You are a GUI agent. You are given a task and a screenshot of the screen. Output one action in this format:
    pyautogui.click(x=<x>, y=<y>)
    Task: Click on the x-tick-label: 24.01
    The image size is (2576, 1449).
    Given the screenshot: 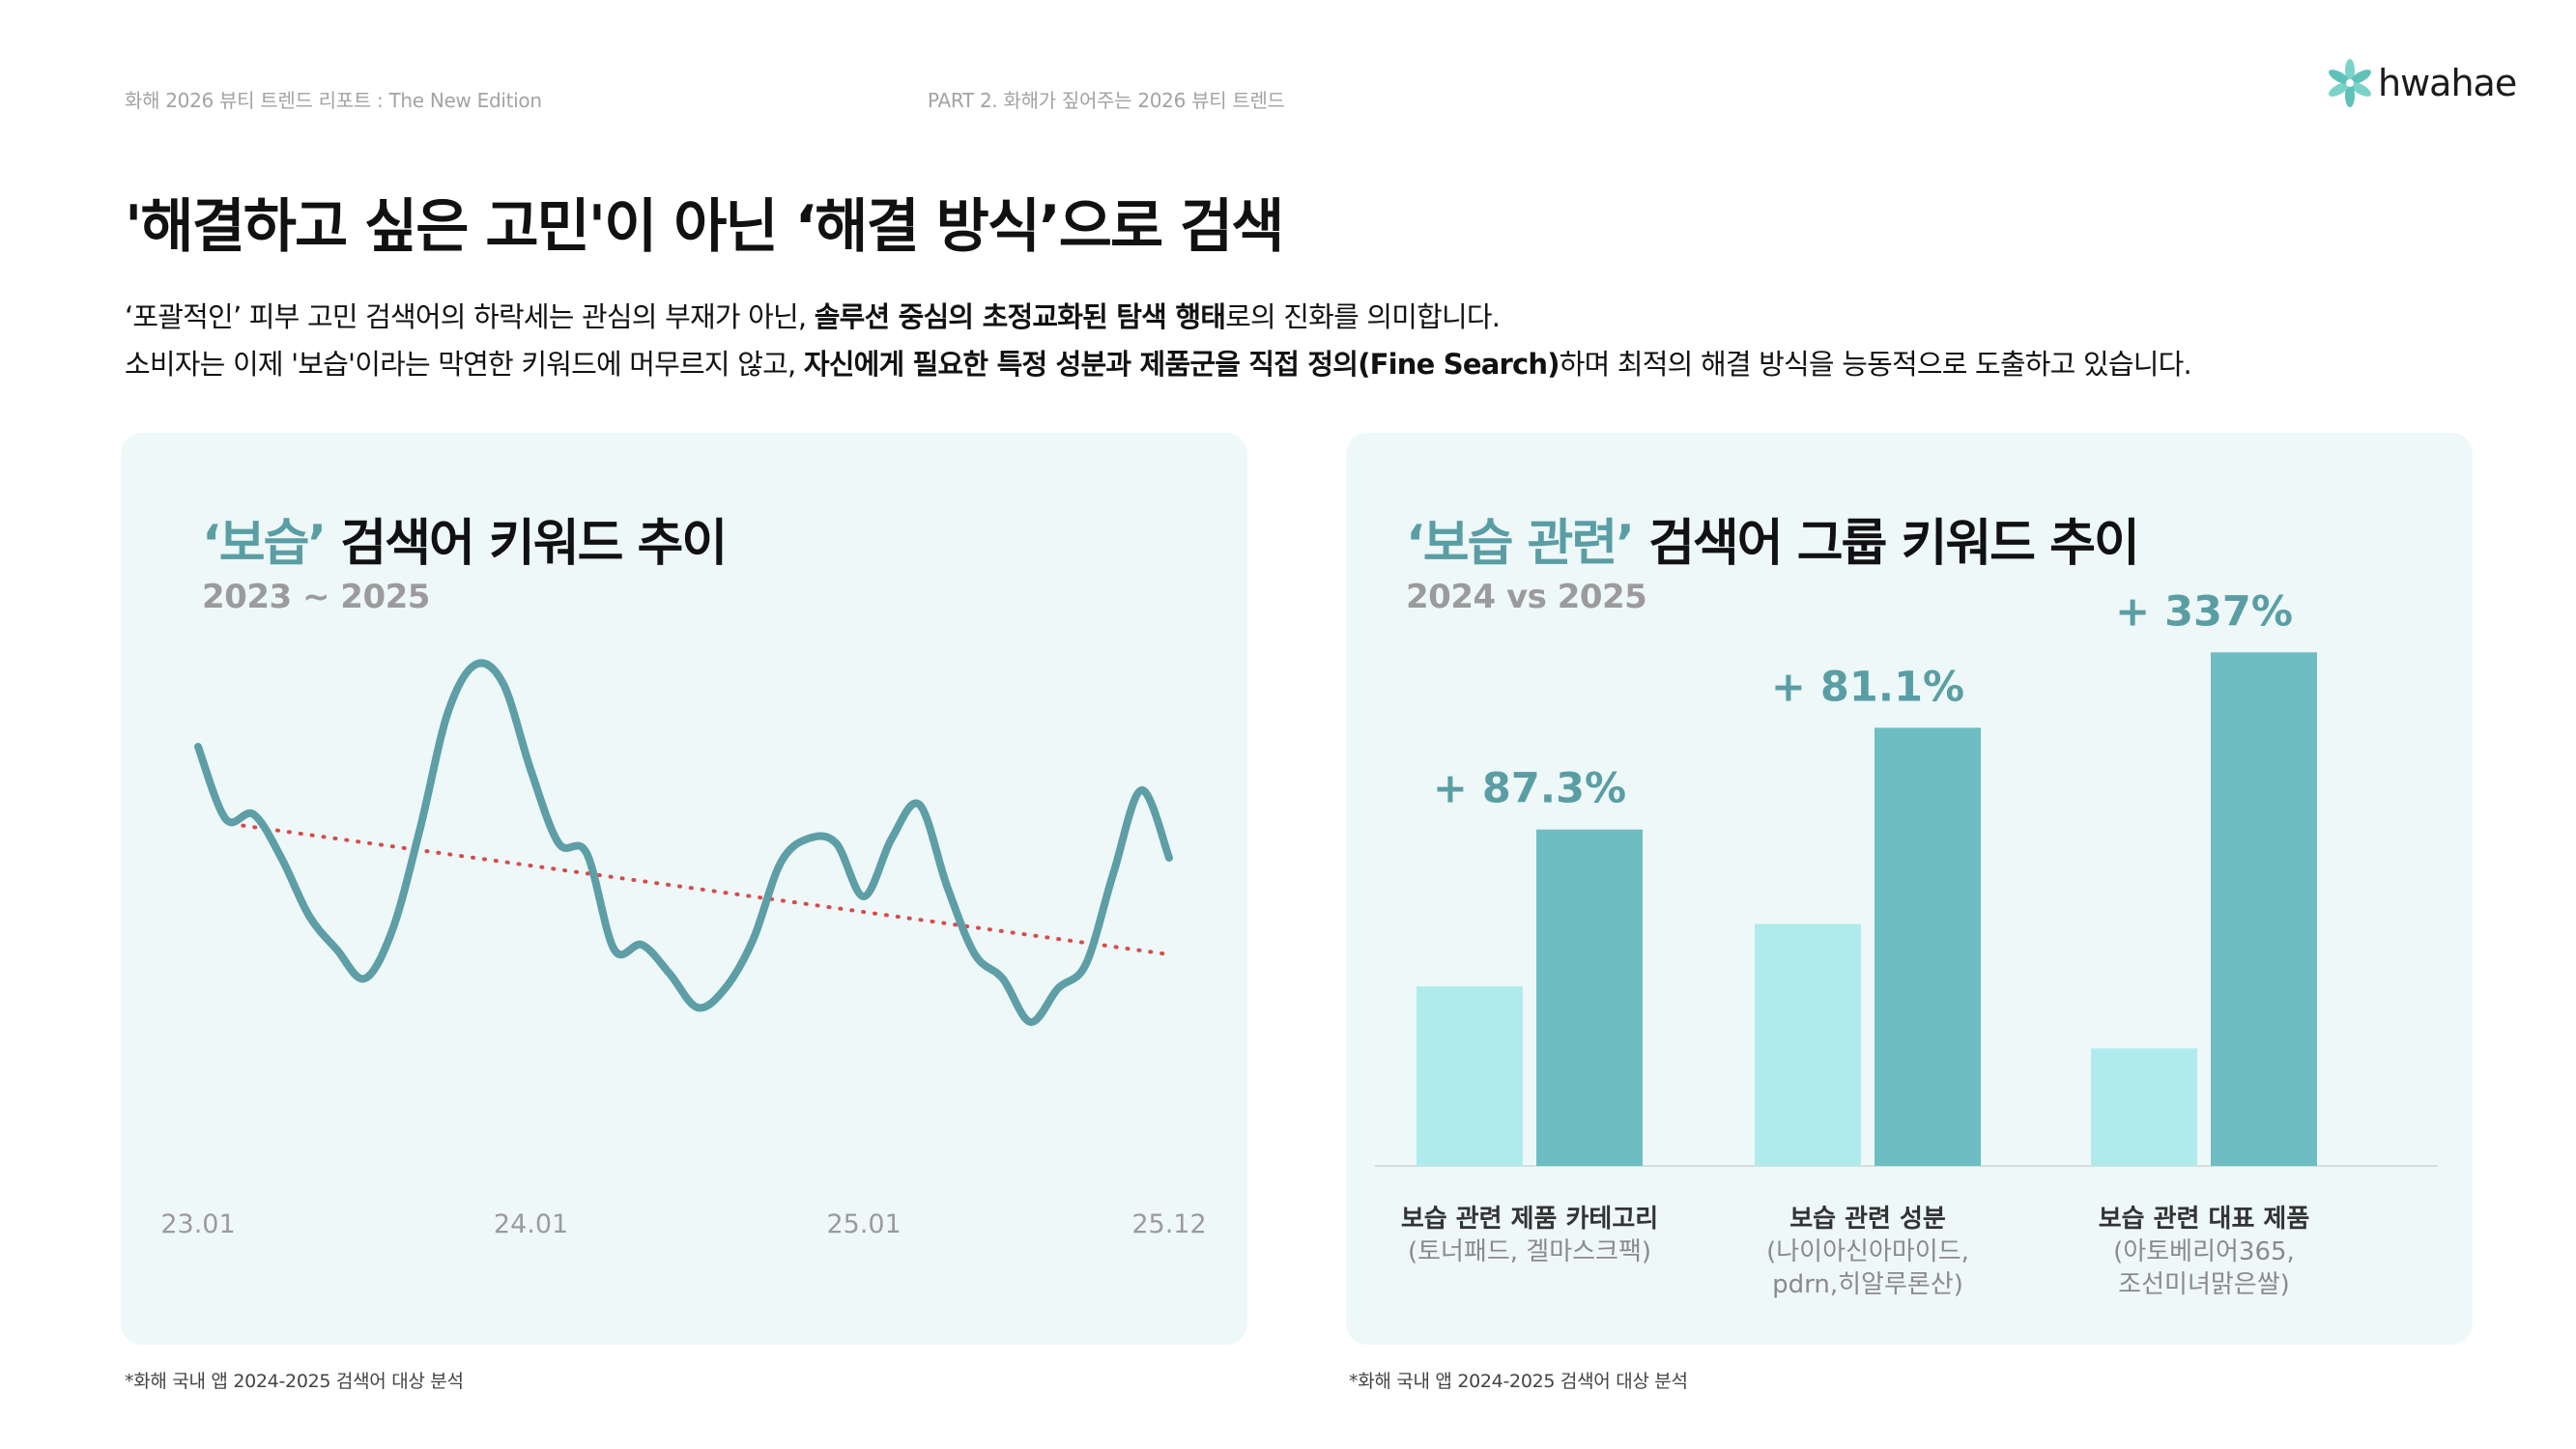 What is the action you would take?
    pyautogui.click(x=531, y=1224)
    